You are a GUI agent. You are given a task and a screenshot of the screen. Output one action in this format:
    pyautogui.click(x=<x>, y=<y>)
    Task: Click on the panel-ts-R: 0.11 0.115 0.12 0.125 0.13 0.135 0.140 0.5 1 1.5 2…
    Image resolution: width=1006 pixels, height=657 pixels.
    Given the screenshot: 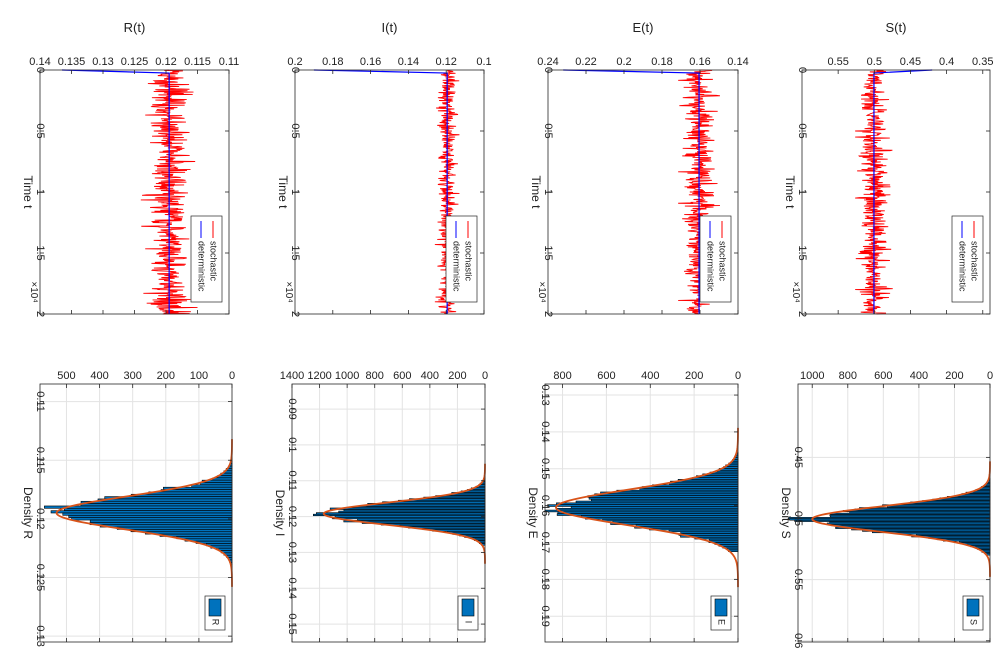 What is the action you would take?
    pyautogui.click(x=130, y=168)
    